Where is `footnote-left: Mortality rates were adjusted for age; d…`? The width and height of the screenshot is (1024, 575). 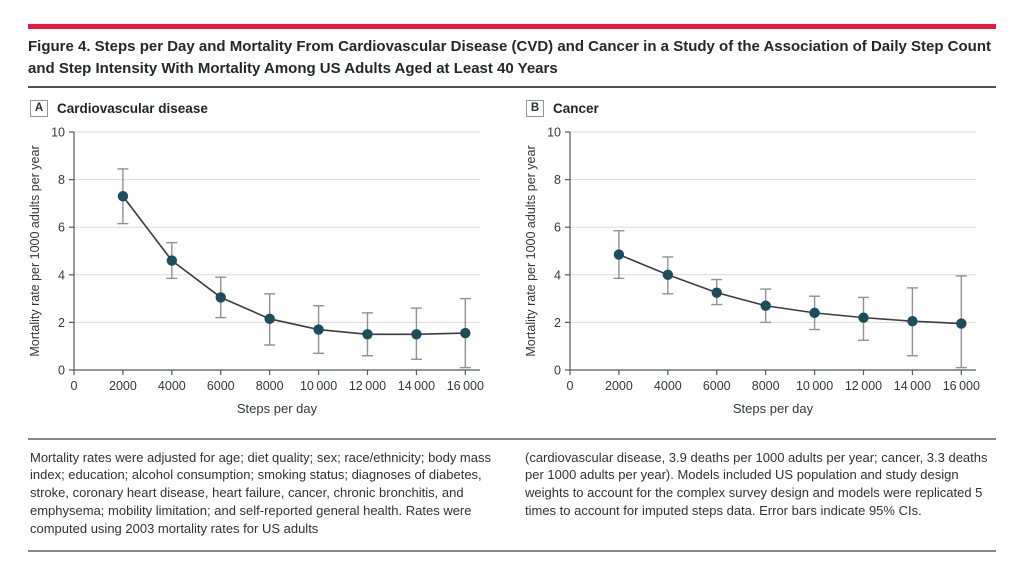
footnote-left: Mortality rates were adjusted for age; d… is located at coordinates (260, 493).